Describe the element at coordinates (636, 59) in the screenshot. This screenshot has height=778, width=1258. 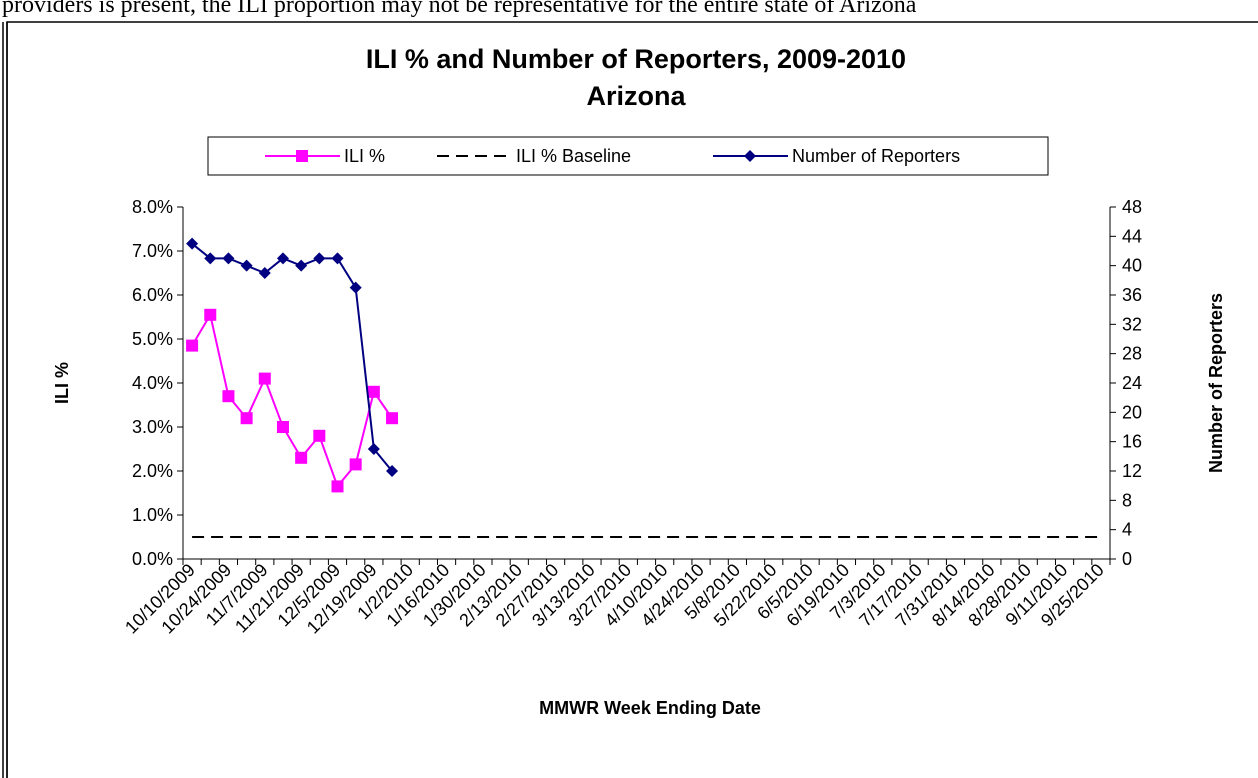
I see `chart-title: ILI % and Number of Reporters, 2009-2010` at that location.